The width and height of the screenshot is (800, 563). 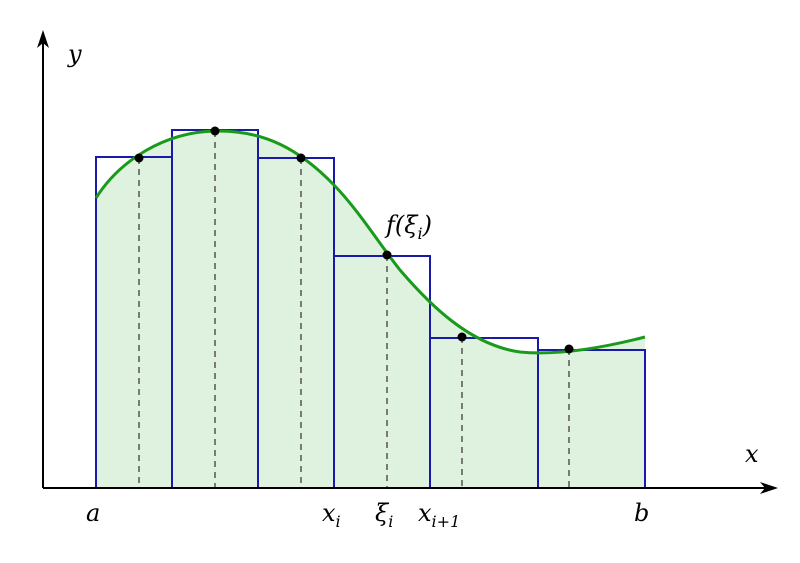 I want to click on tick-label-xi-tag-main: ξ, so click(x=382, y=513).